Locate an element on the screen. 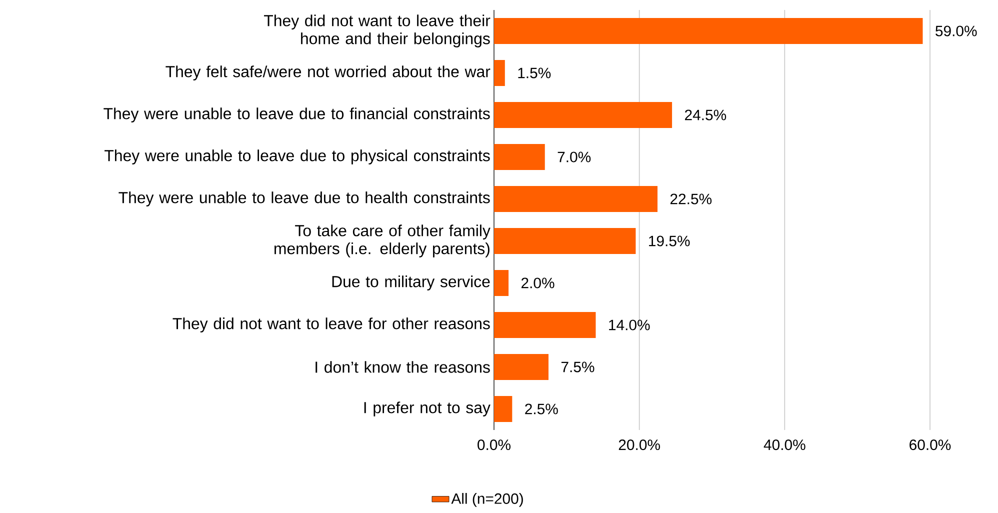  y-tick-label: They did not want to leave for other reasons is located at coordinates (331, 325).